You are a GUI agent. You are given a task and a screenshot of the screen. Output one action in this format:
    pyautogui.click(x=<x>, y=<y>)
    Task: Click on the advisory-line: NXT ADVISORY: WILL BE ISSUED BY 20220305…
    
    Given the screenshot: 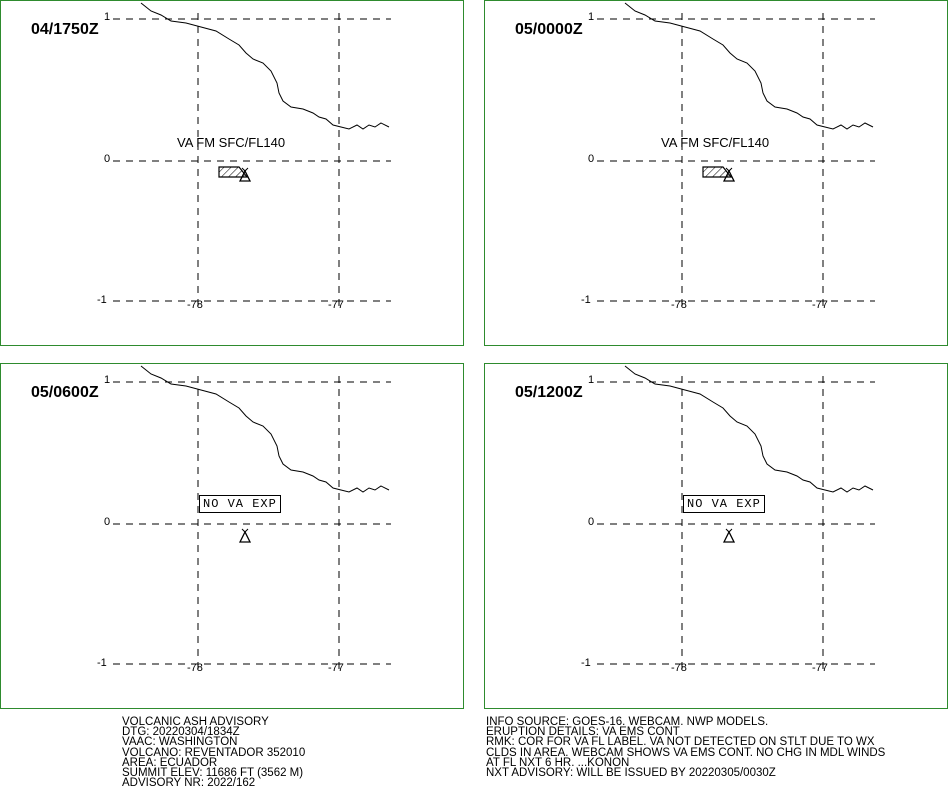 What is the action you would take?
    pyautogui.click(x=631, y=773)
    